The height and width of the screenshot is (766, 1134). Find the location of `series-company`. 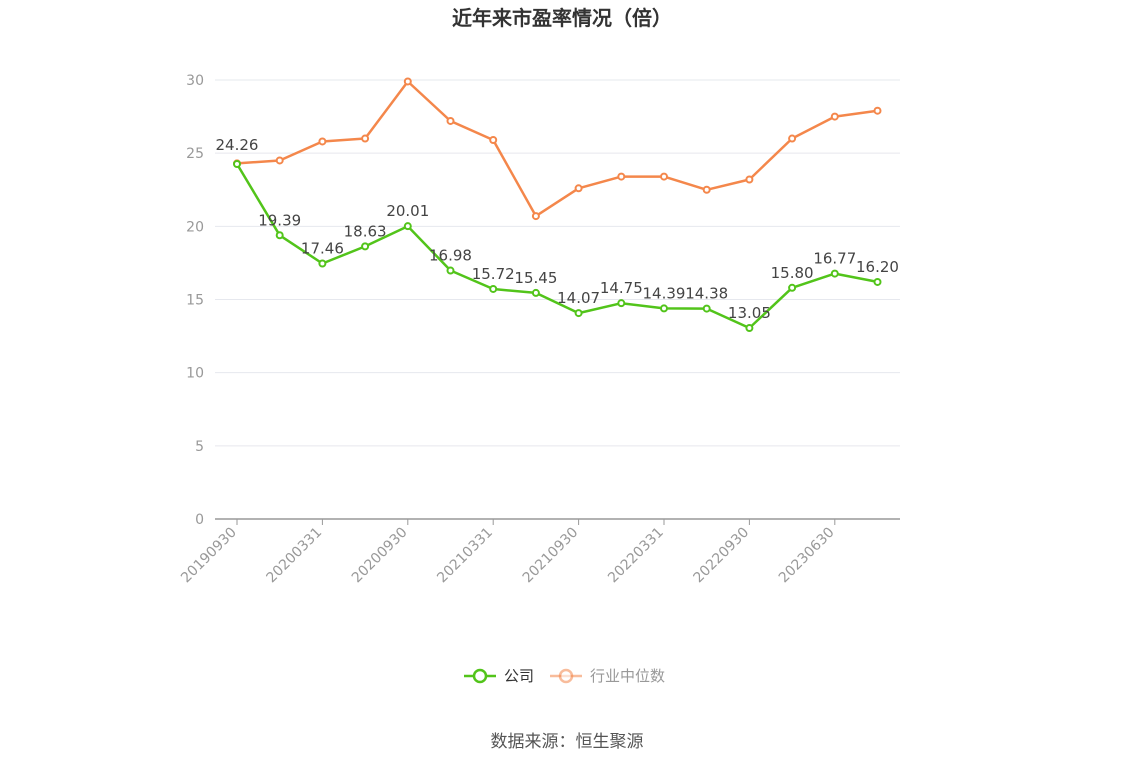

series-company is located at coordinates (557, 246).